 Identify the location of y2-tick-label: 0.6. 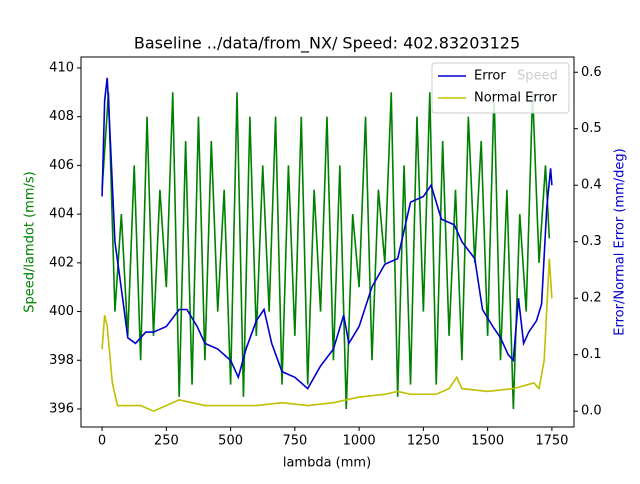
(591, 72).